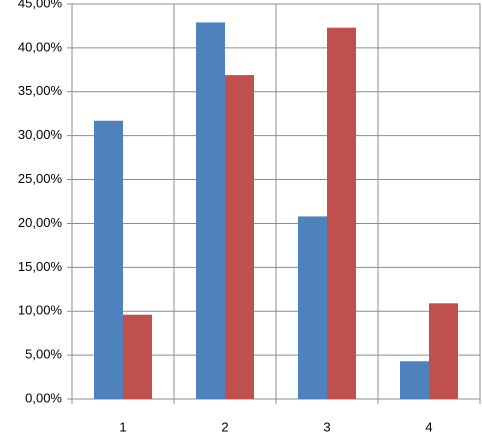 The height and width of the screenshot is (435, 482). I want to click on x-tick-label: 1, so click(122, 426).